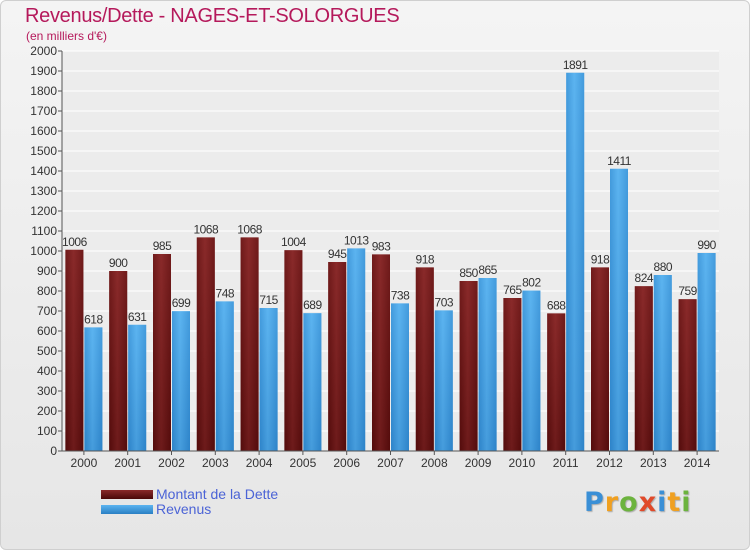 The image size is (750, 550). I want to click on x-tick-label: 2001, so click(127, 463).